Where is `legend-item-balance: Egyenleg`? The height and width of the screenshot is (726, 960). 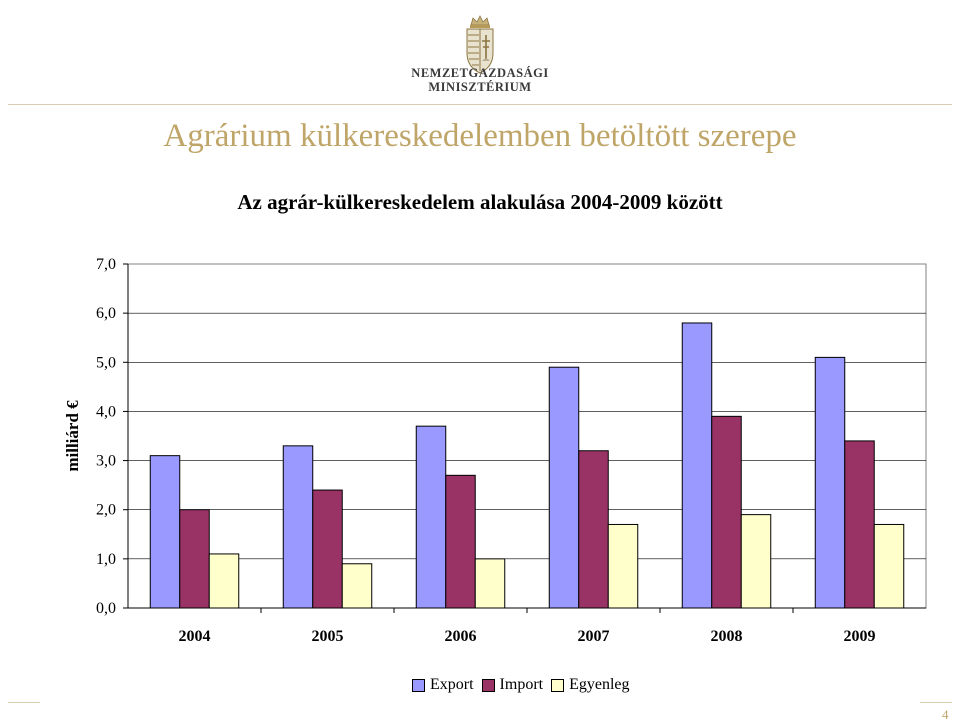 legend-item-balance: Egyenleg is located at coordinates (590, 685).